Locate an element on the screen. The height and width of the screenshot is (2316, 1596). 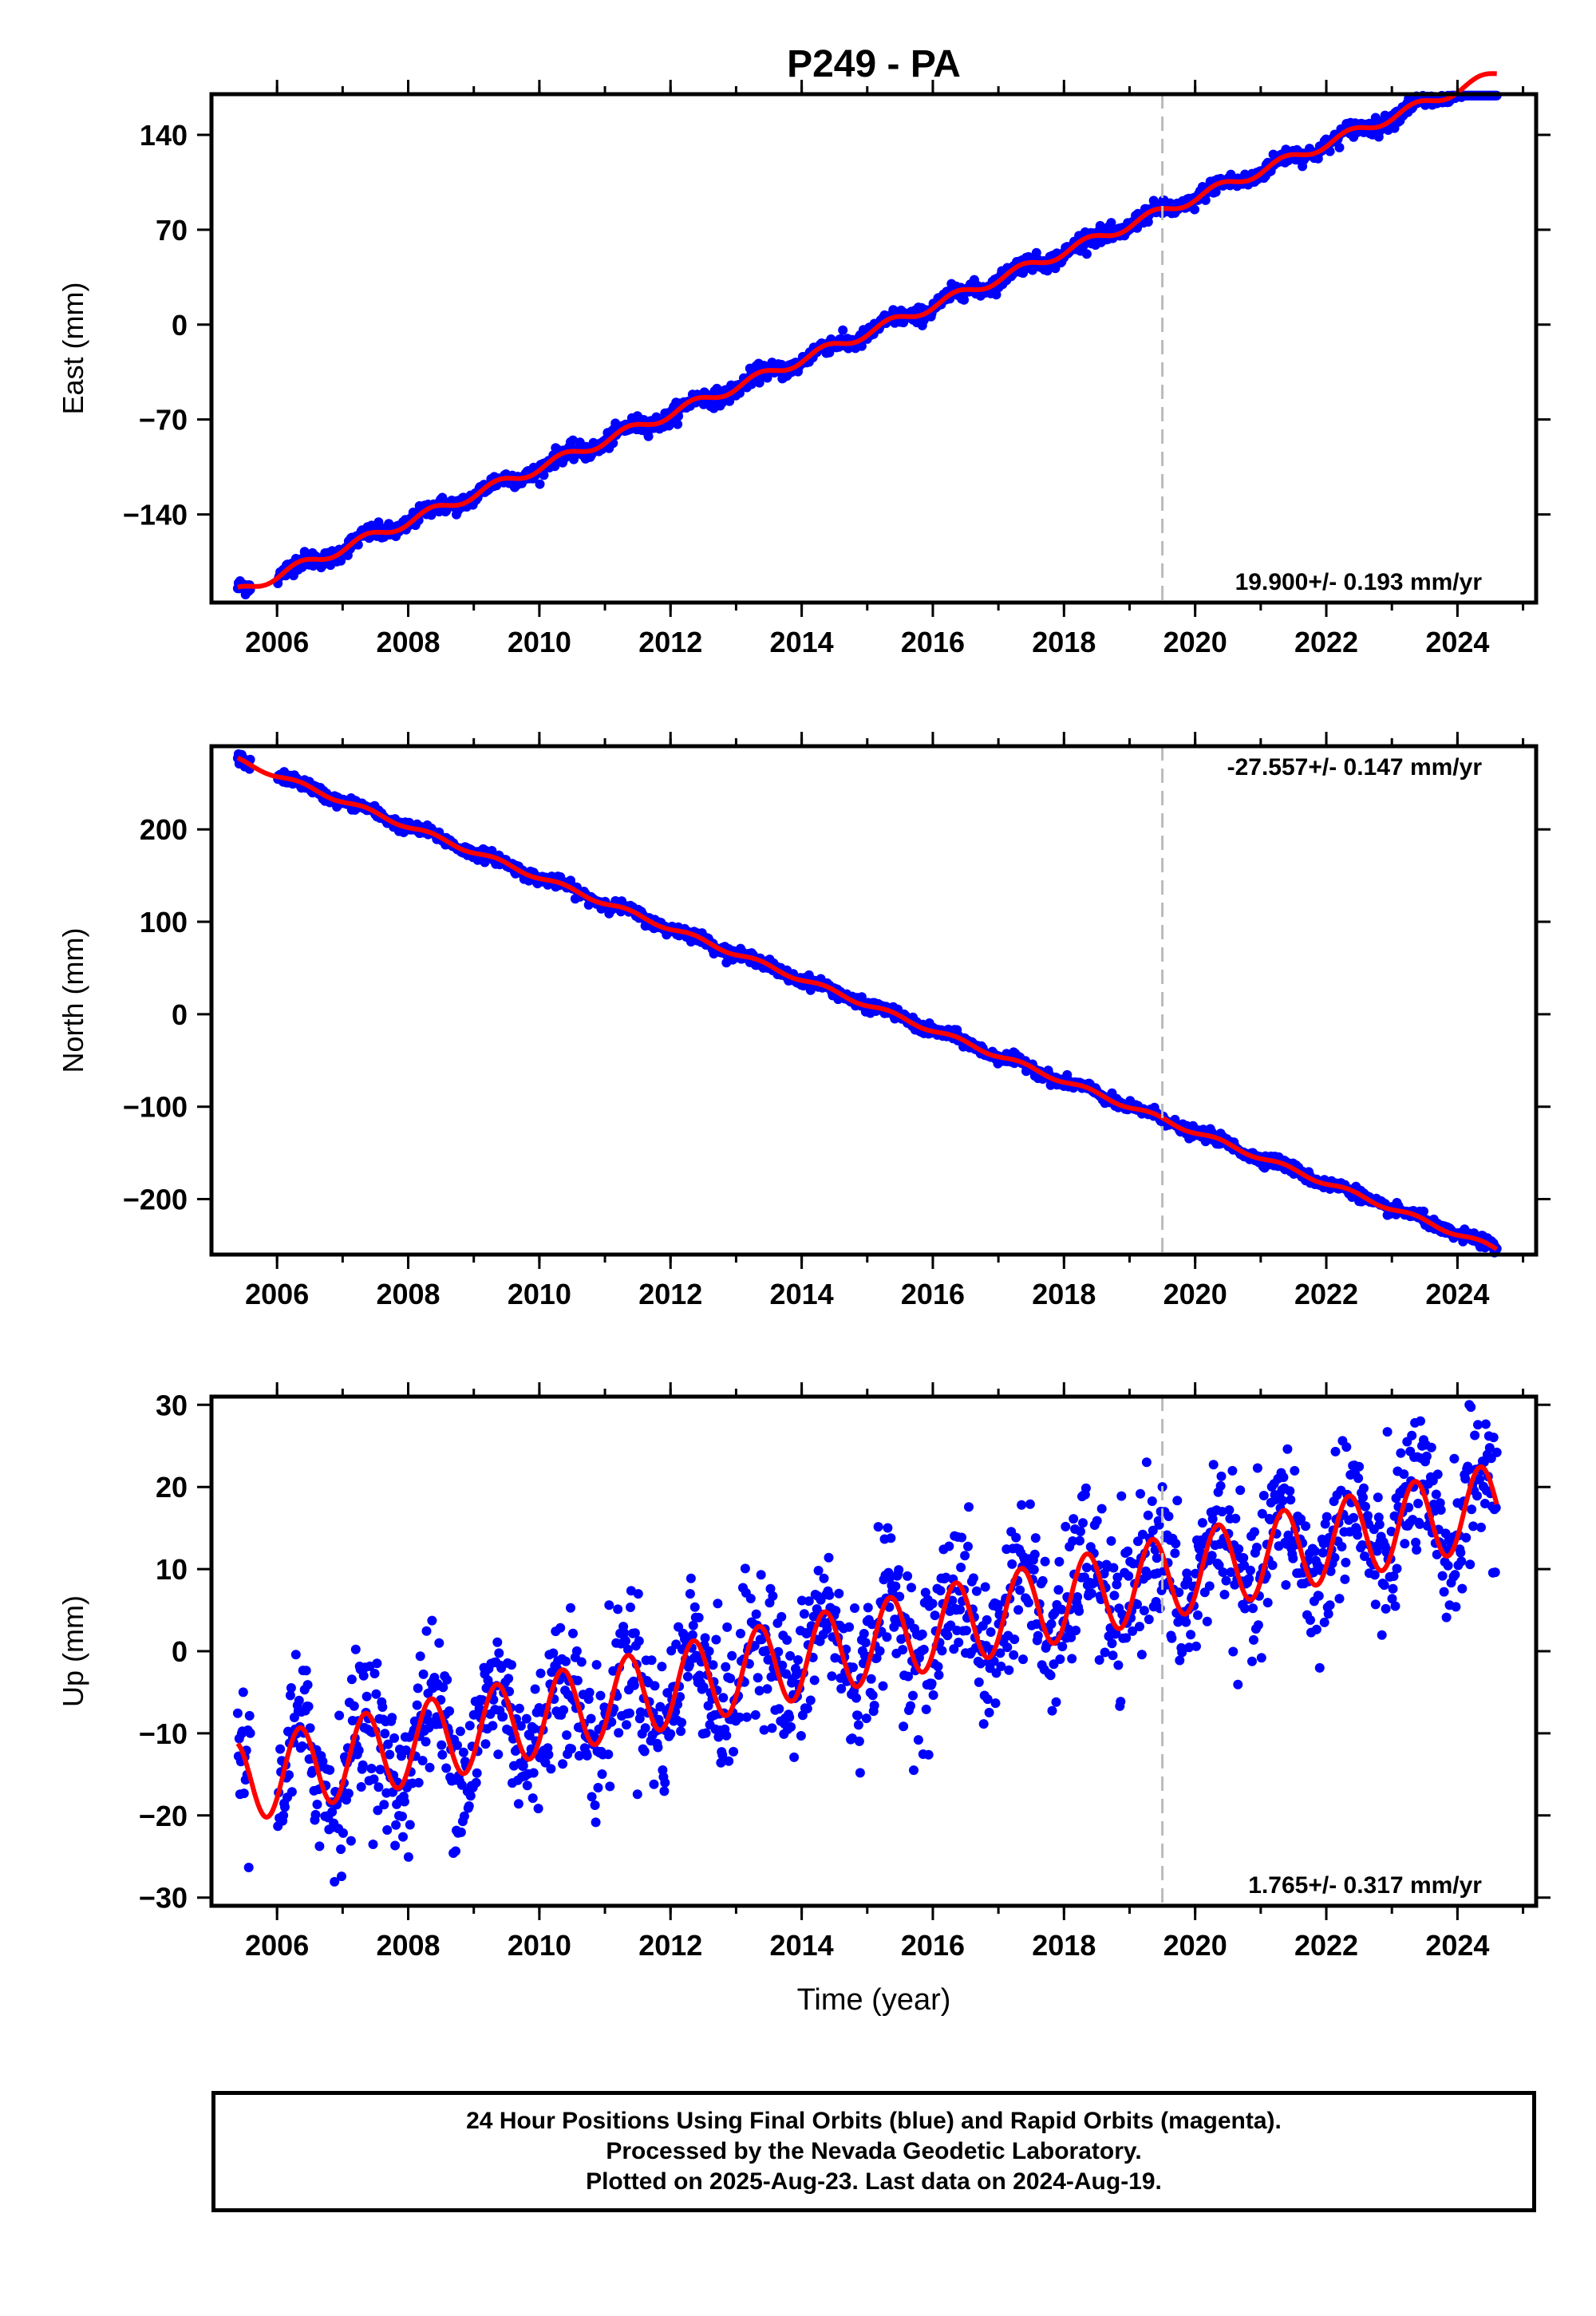
east-x-tick-label: 2020 is located at coordinates (1195, 642).